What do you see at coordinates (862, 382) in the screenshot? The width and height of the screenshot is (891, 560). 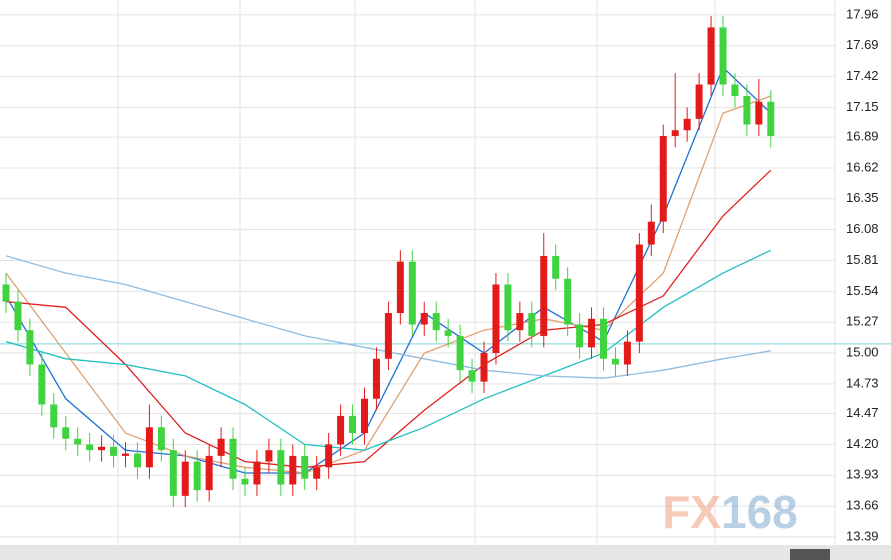 I see `y-tick-label: 14.73` at bounding box center [862, 382].